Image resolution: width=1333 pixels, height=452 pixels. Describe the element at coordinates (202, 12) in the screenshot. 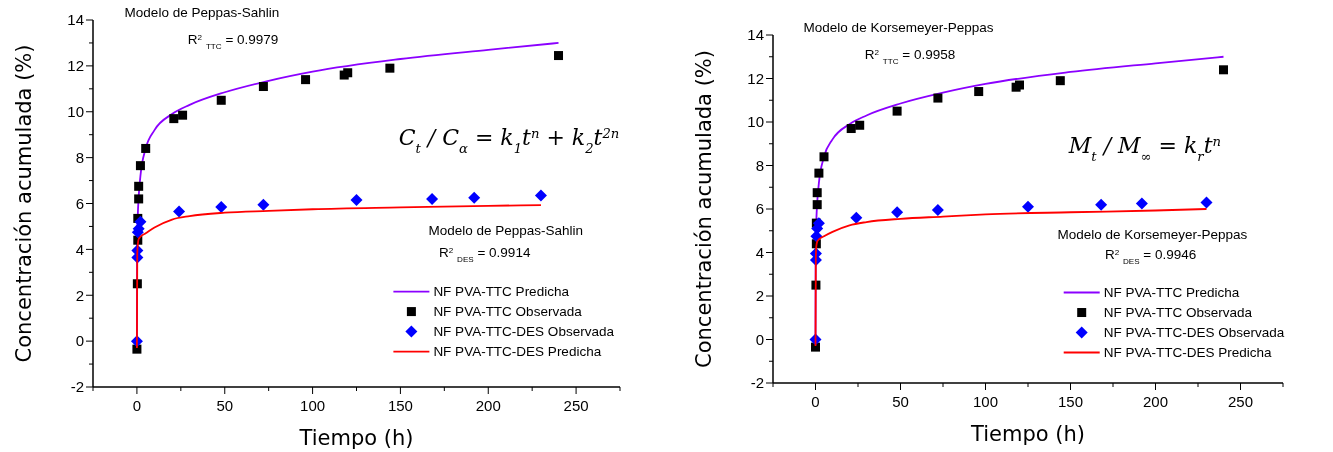

I see `text: Modelo de Peppas-Sahlin` at that location.